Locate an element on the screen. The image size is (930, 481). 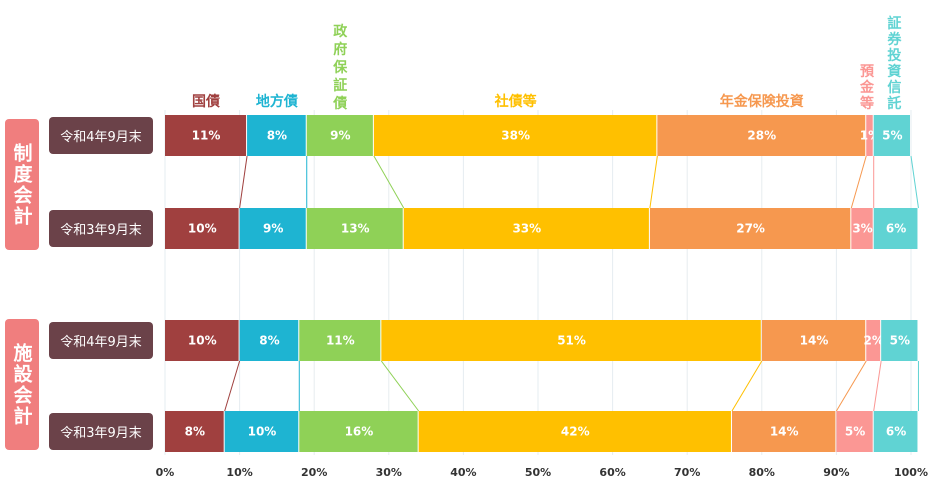
bar-value-label: 2% is located at coordinates (874, 341).